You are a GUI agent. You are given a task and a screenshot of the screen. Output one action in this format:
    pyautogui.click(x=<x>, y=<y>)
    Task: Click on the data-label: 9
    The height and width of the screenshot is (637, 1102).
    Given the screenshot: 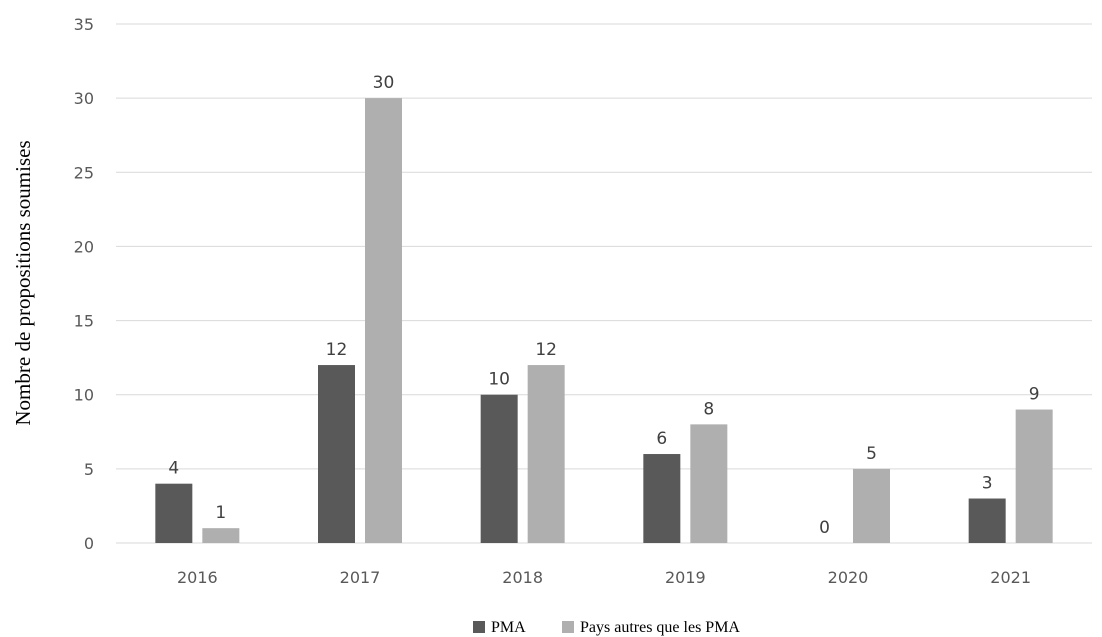 What is the action you would take?
    pyautogui.click(x=1034, y=395)
    